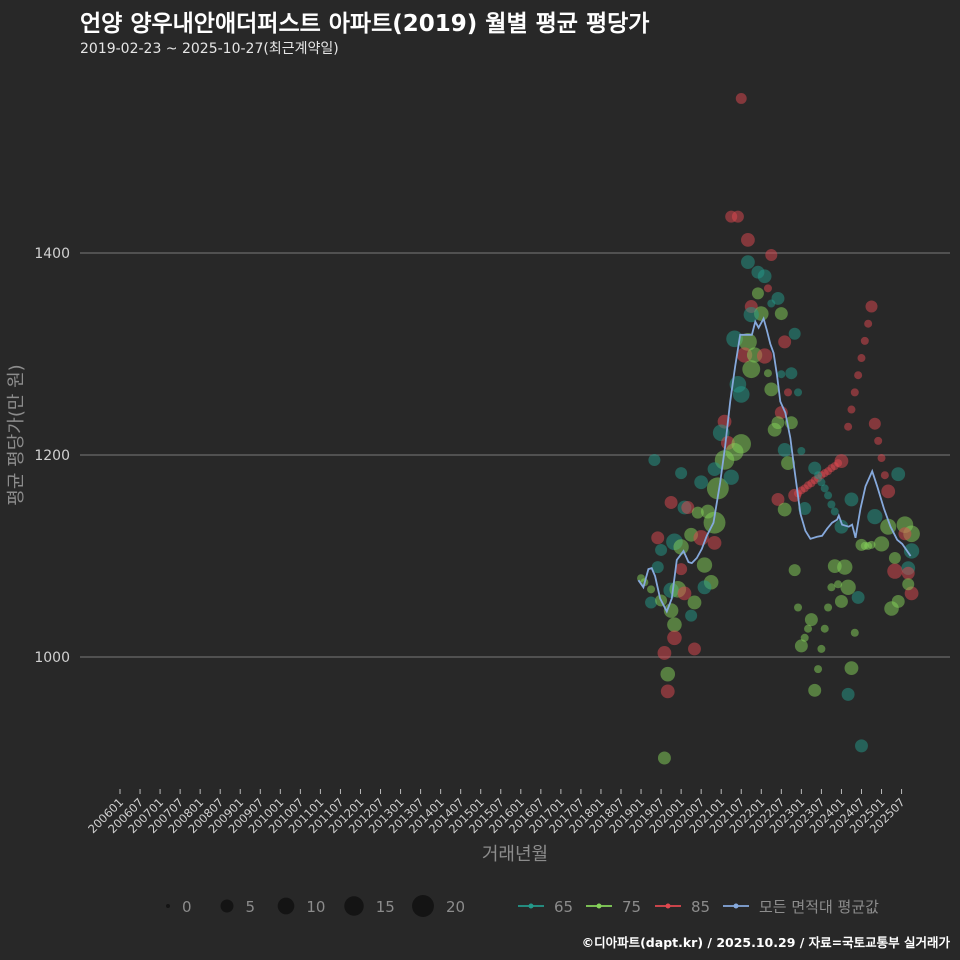 The height and width of the screenshot is (960, 960). Describe the element at coordinates (455, 907) in the screenshot. I see `size-legend-label: 20` at that location.